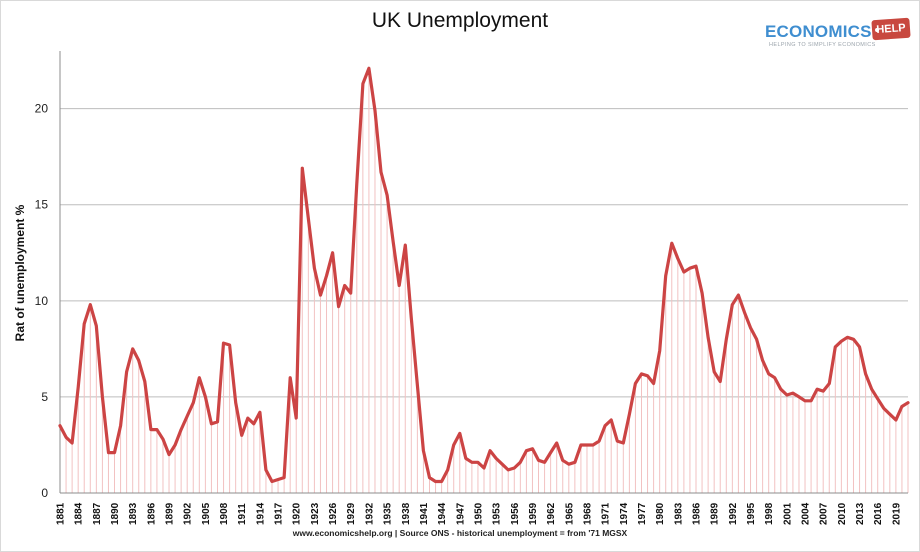 The width and height of the screenshot is (920, 552). Describe the element at coordinates (369, 513) in the screenshot. I see `x-tick-label: 1932` at that location.